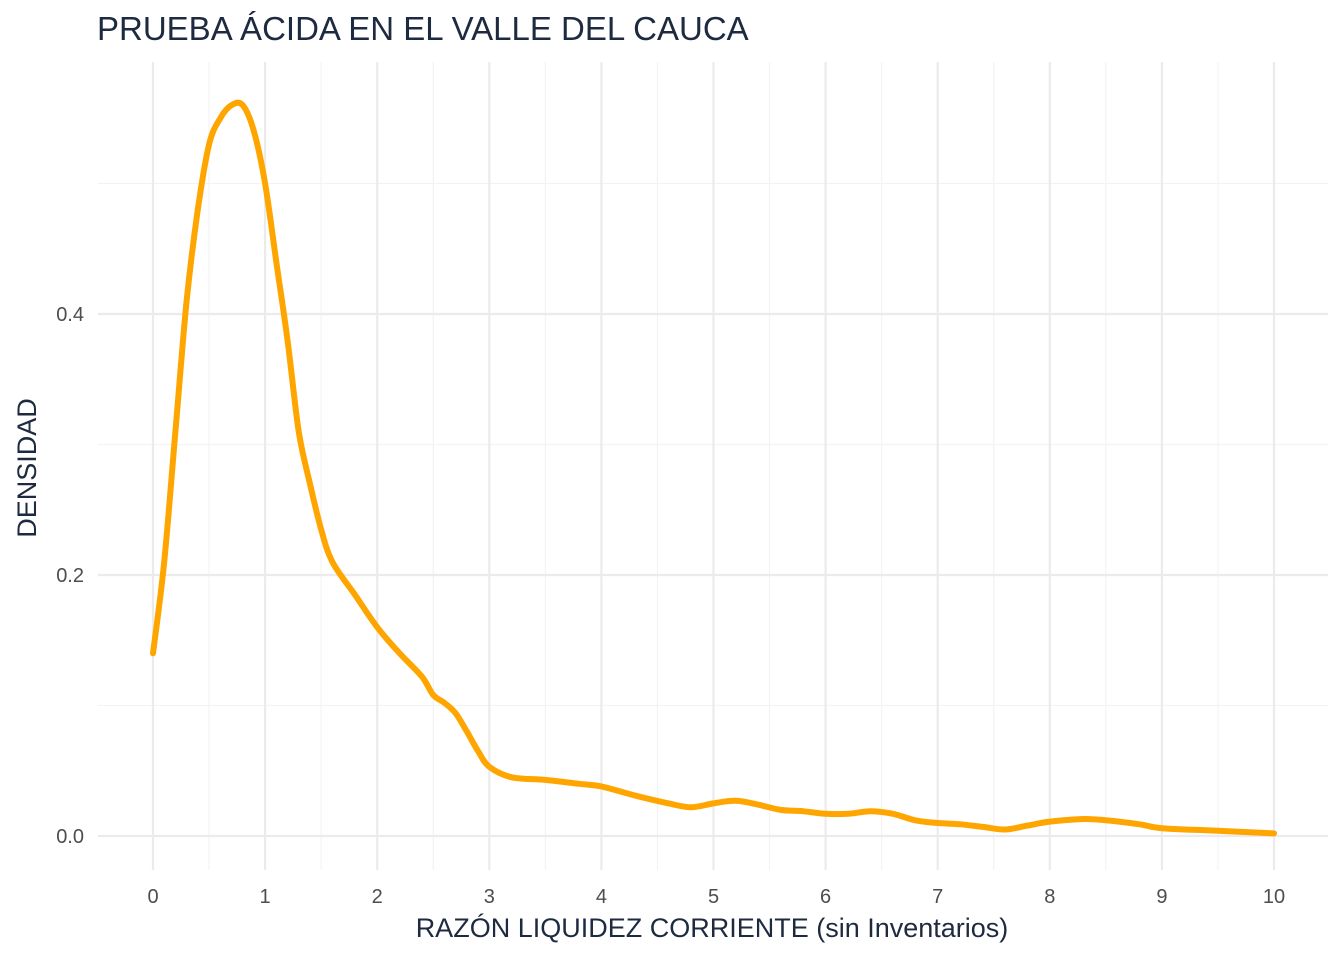 Image resolution: width=1344 pixels, height=960 pixels. What do you see at coordinates (423, 28) in the screenshot?
I see `chart-title: PRUEBA ÁCIDA EN EL VALLE DEL CAUCA` at bounding box center [423, 28].